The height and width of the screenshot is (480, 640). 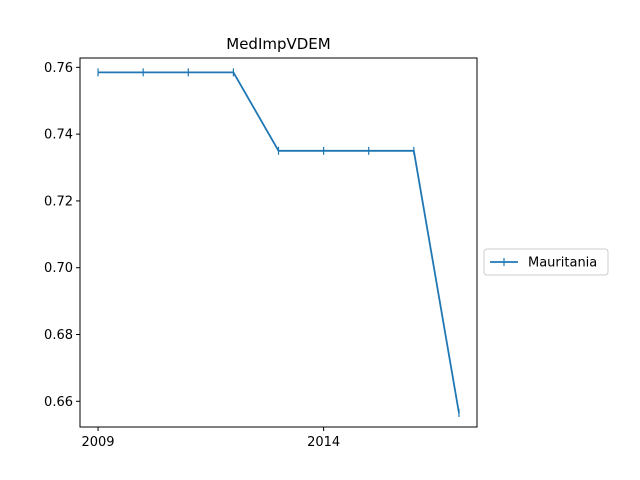 I want to click on y-axis: 0.66 0.68 0.70 0.72 0.74 0.76, so click(x=62, y=235).